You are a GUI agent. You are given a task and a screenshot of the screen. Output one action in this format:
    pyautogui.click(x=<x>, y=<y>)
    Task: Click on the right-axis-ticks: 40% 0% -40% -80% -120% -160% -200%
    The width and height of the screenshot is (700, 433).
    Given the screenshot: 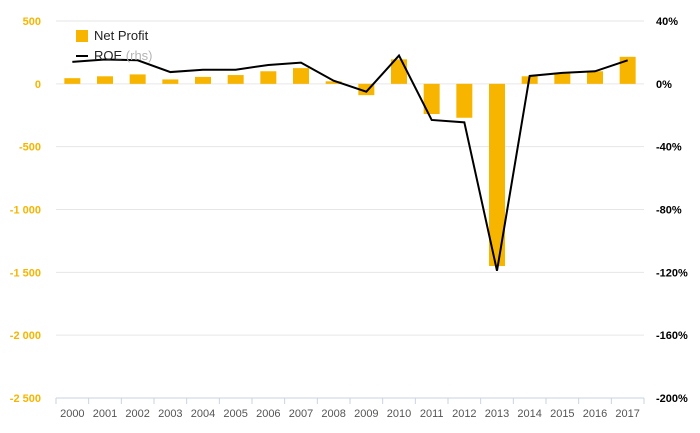 What is the action you would take?
    pyautogui.click(x=672, y=210)
    